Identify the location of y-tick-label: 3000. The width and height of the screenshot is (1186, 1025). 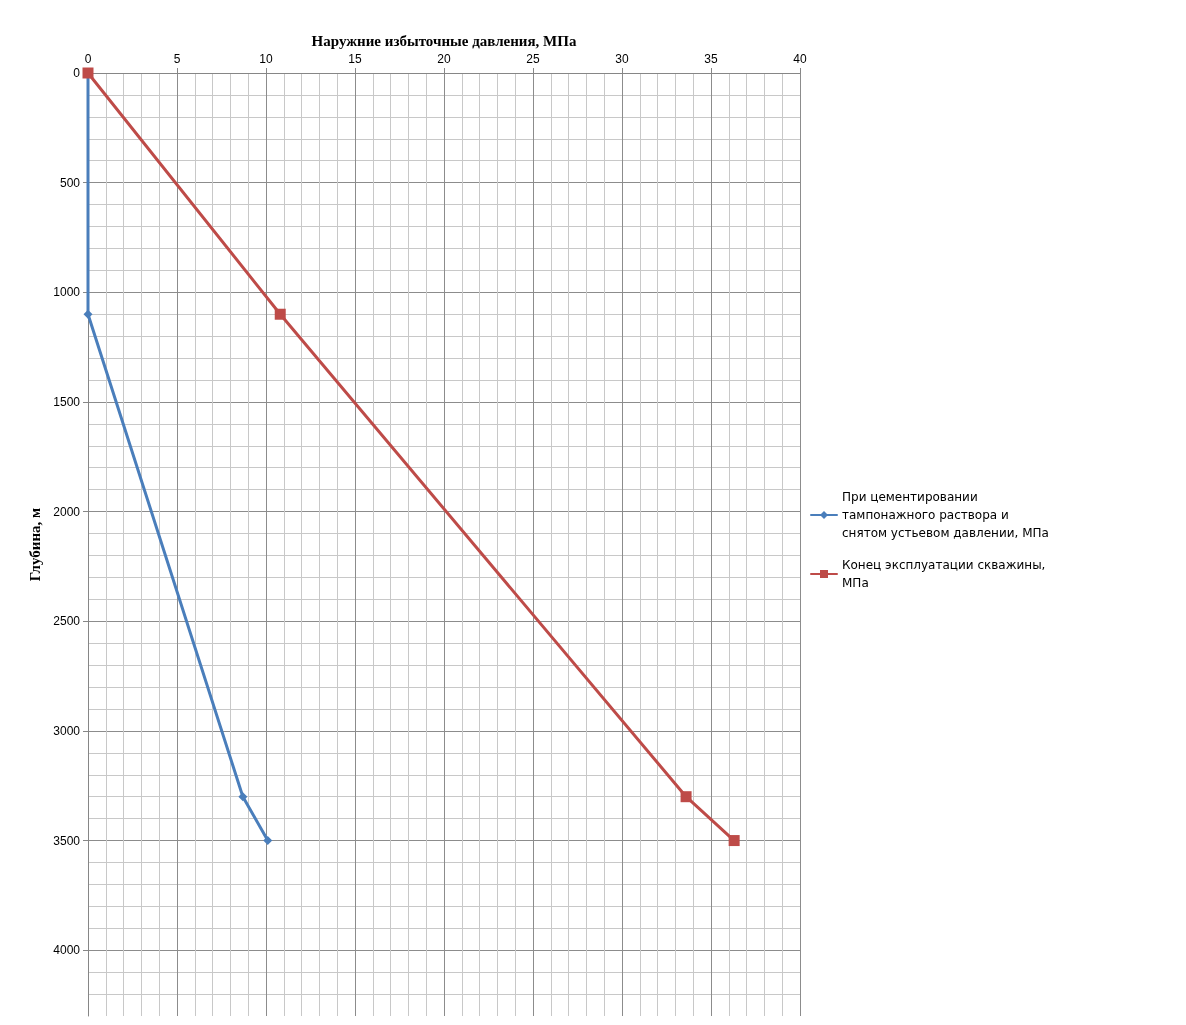
(67, 730).